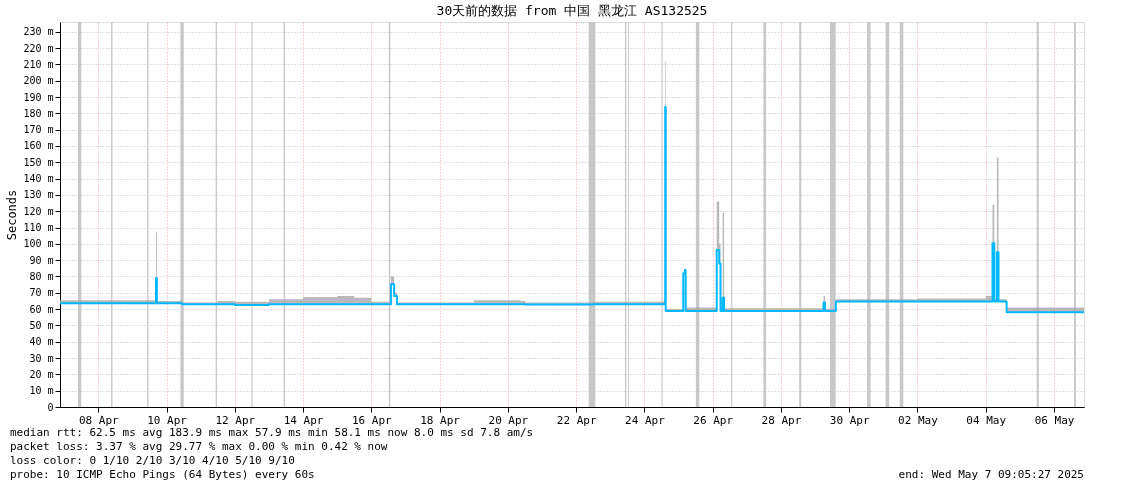 This screenshot has height=494, width=1121. What do you see at coordinates (162, 474) in the screenshot?
I see `text: probe: 10 ICMP Echo Pings (64 Bytes) every 60s` at bounding box center [162, 474].